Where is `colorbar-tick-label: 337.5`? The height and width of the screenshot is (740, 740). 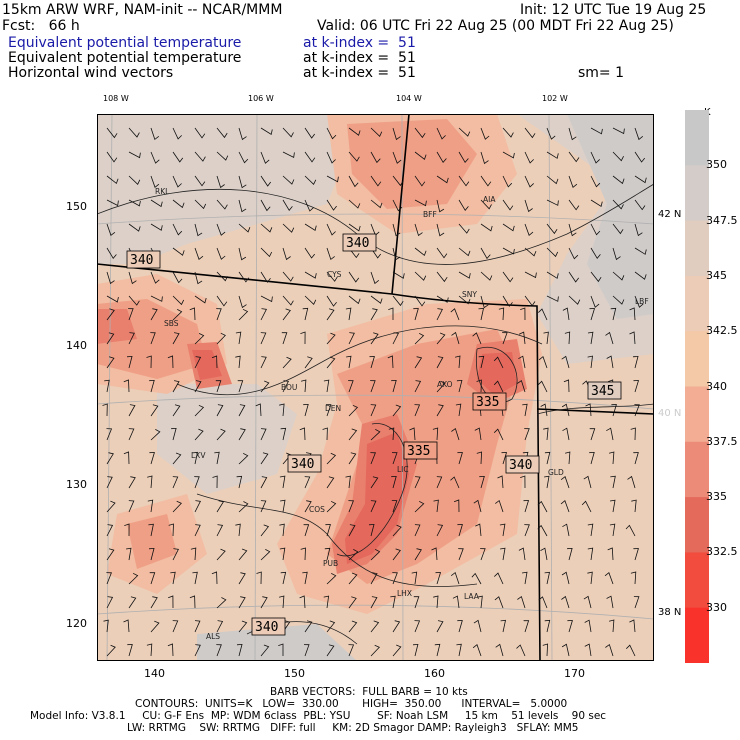 colorbar-tick-label: 337.5 is located at coordinates (722, 441).